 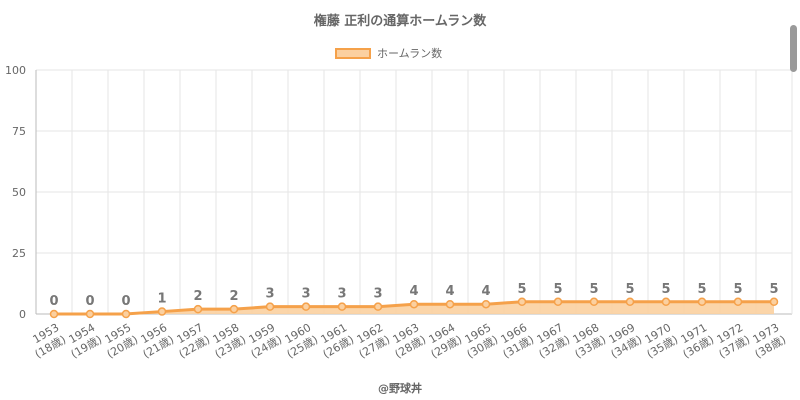 What do you see at coordinates (587, 341) in the screenshot?
I see `x-tick-label: 1968(33歳)` at bounding box center [587, 341].